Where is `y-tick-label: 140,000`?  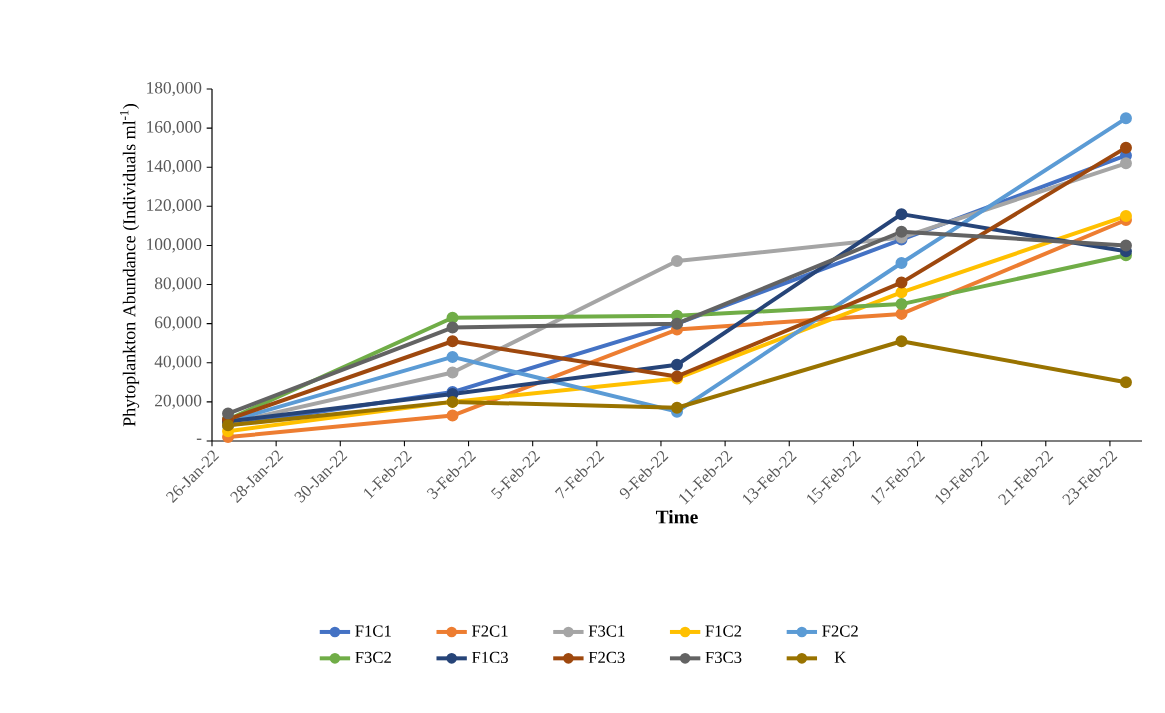 y-tick-label: 140,000 is located at coordinates (174, 167).